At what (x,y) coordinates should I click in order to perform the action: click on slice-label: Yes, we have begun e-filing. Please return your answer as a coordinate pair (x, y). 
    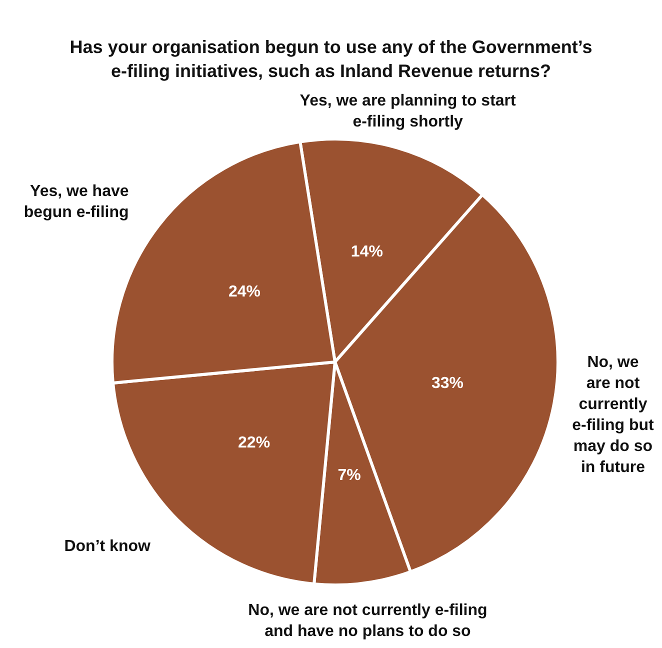
    Looking at the image, I should click on (76, 202).